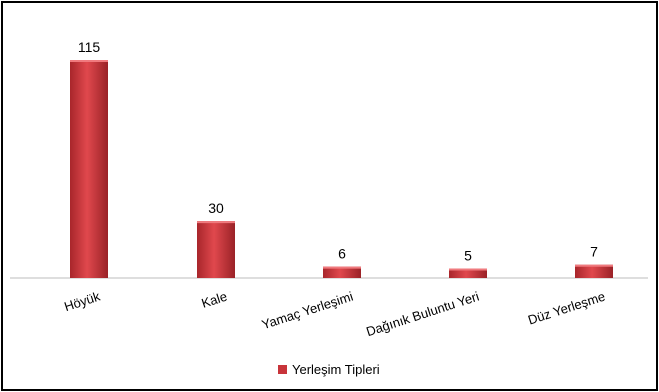 The height and width of the screenshot is (392, 659). What do you see at coordinates (594, 271) in the screenshot?
I see `bar-düz-yerleşme` at bounding box center [594, 271].